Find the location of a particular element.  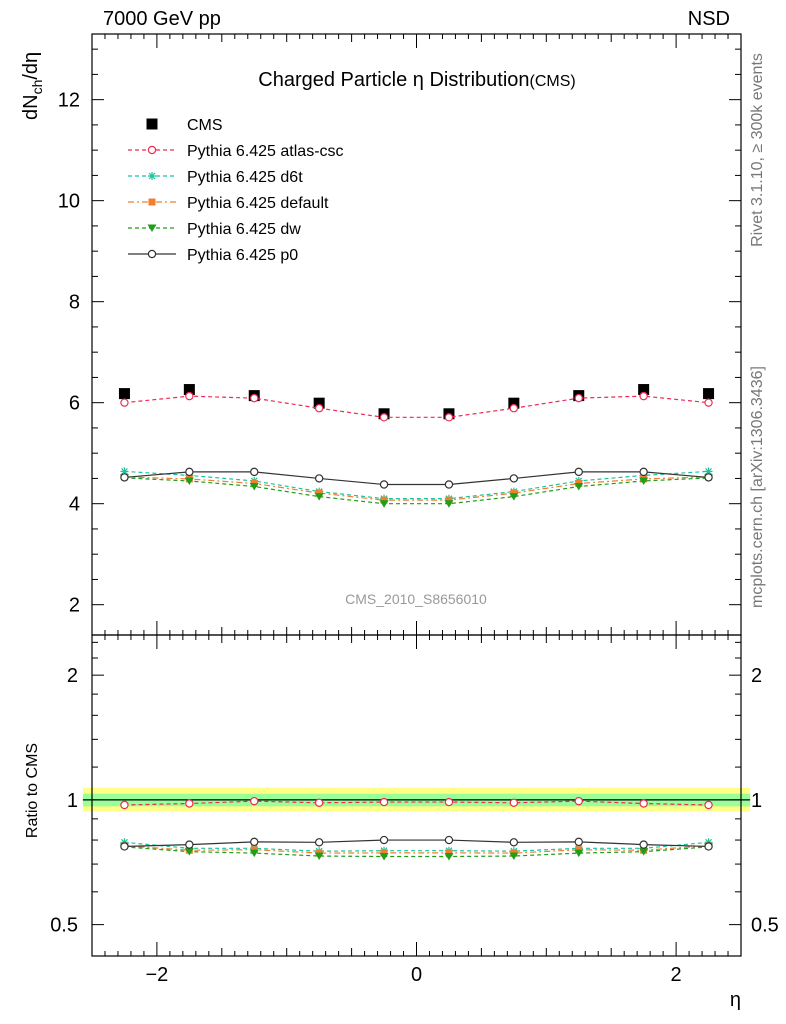

ratio-y-tick-label-right: 1 is located at coordinates (756, 801).